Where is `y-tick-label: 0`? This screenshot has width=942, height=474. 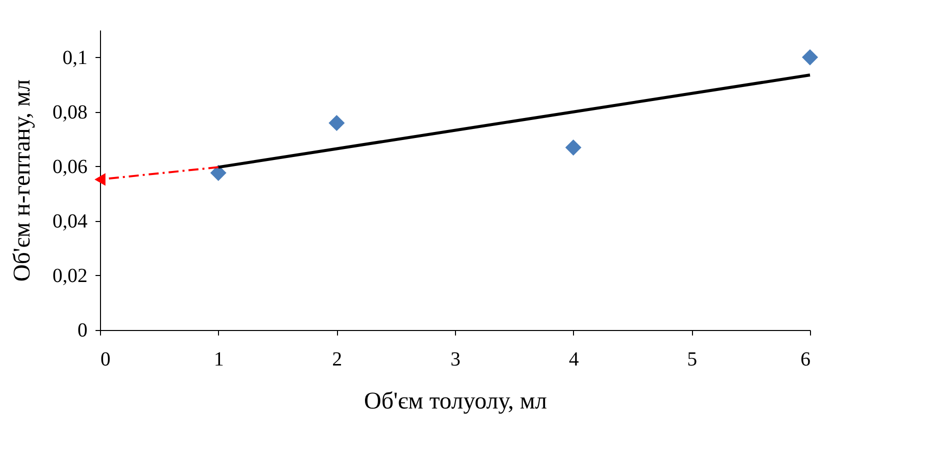
y-tick-label: 0 is located at coordinates (83, 331).